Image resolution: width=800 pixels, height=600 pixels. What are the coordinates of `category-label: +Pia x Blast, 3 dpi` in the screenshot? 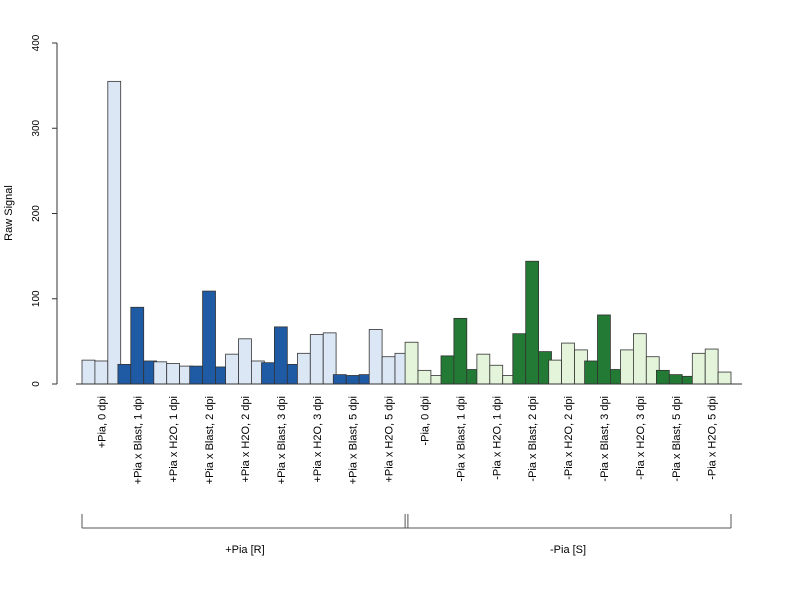 It's located at (282, 440).